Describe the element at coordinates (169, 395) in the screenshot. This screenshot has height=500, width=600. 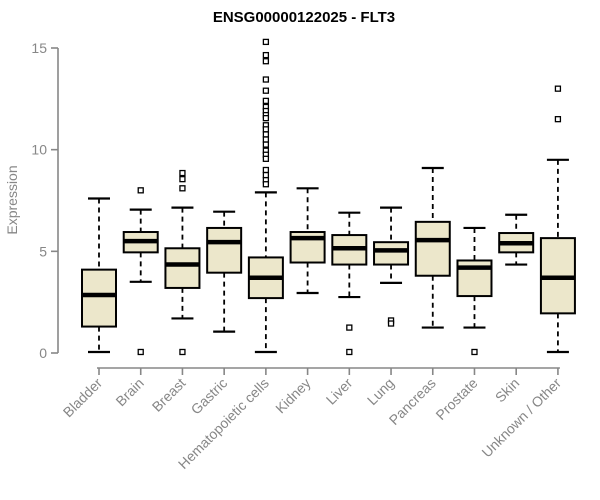
I see `x-tick-label-breast: Breast` at that location.